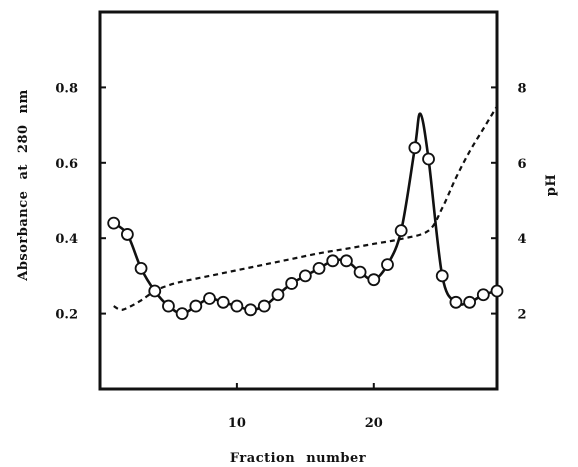  Describe the element at coordinates (374, 423) in the screenshot. I see `x-tick-label: 20` at that location.